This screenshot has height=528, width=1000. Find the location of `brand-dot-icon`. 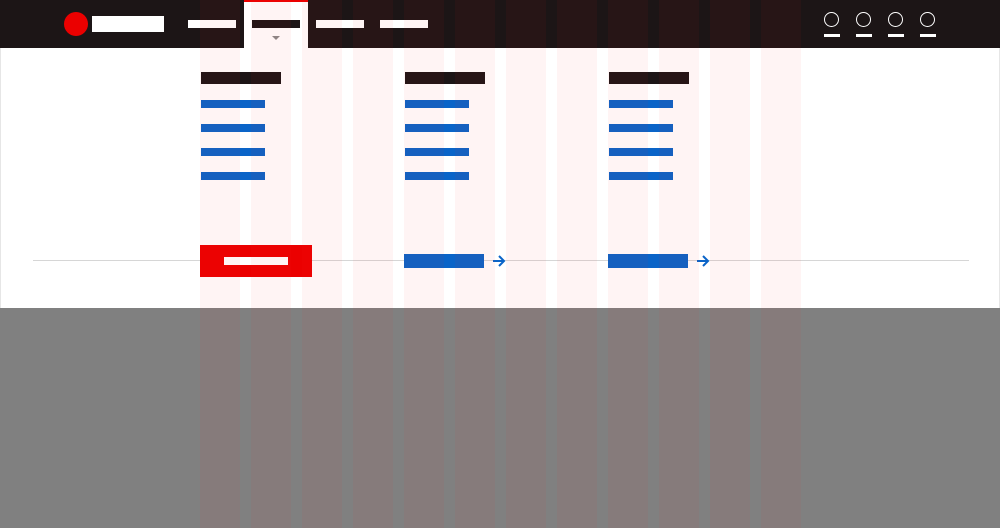

brand-dot-icon is located at coordinates (76, 24).